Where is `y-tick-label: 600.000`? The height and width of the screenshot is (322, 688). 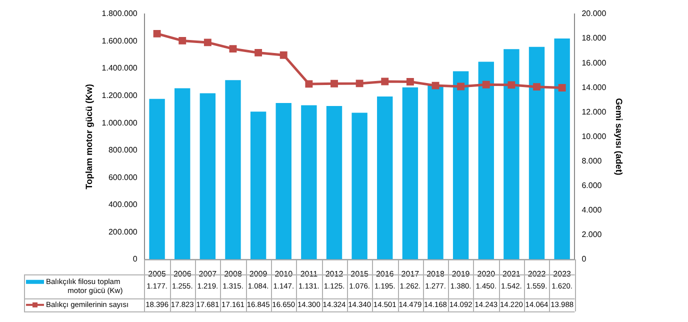 y-tick-label: 600.000 is located at coordinates (123, 177).